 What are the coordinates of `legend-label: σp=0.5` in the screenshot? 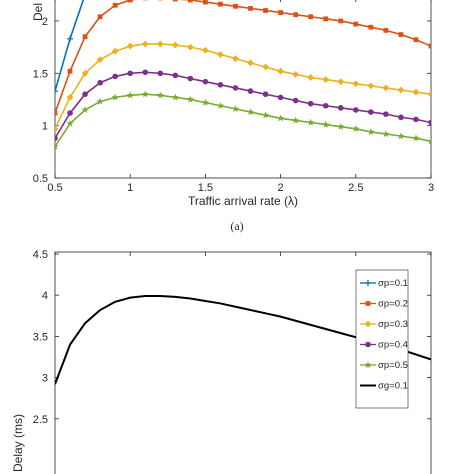 It's located at (393, 365).